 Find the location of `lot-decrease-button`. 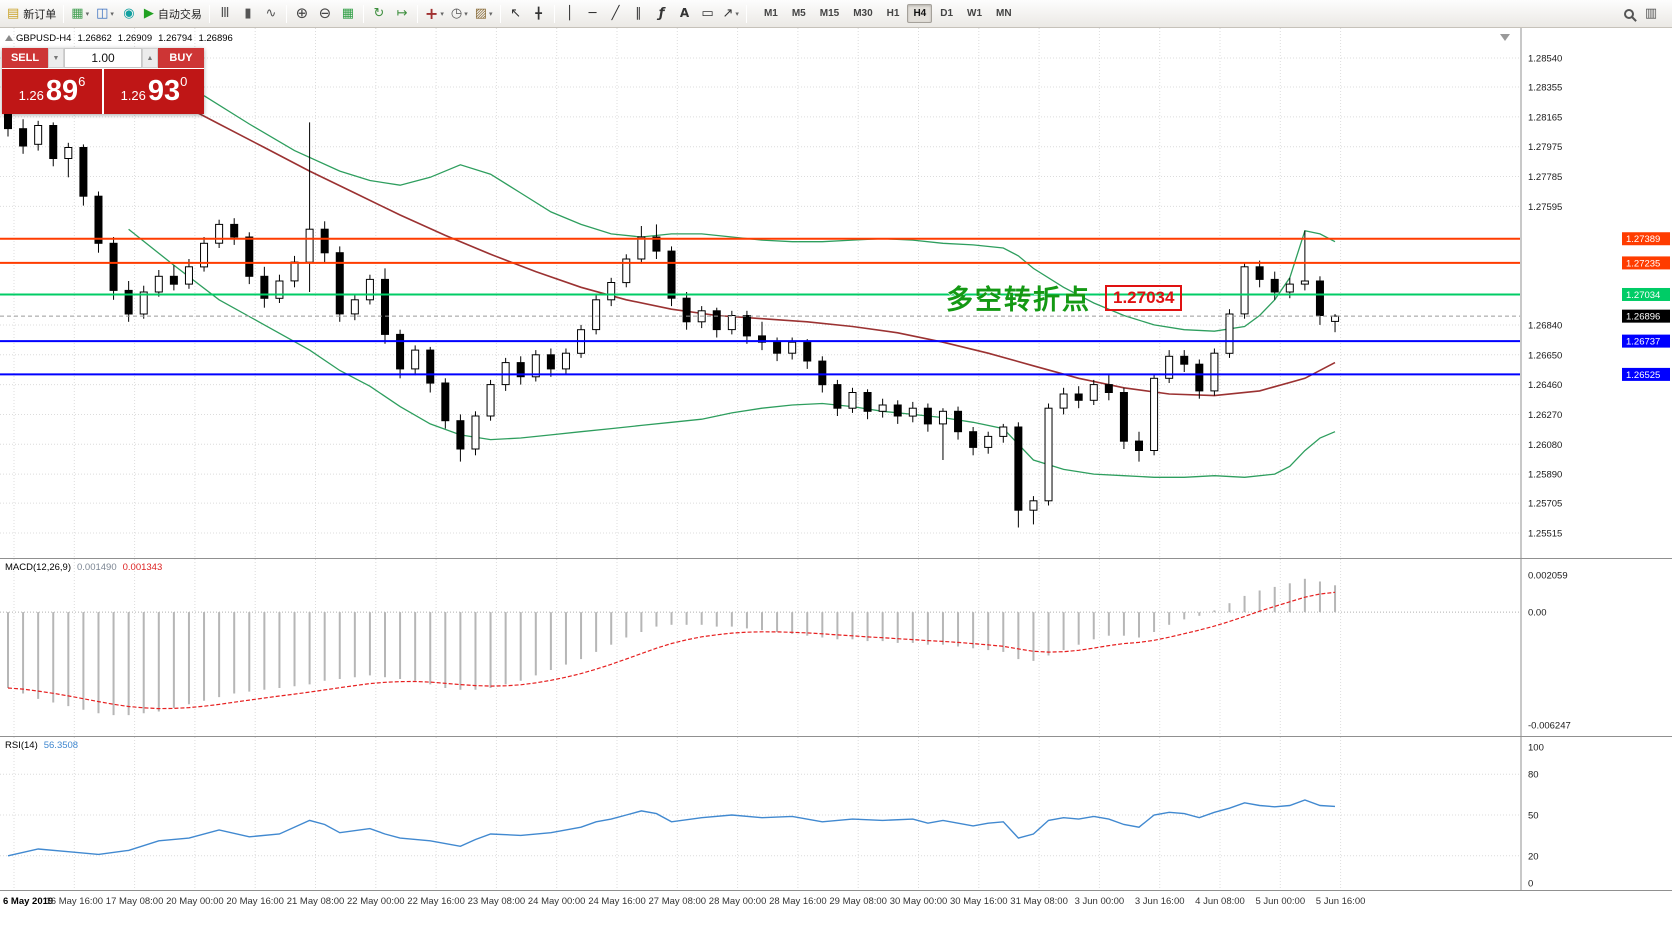

lot-decrease-button is located at coordinates (56, 58).